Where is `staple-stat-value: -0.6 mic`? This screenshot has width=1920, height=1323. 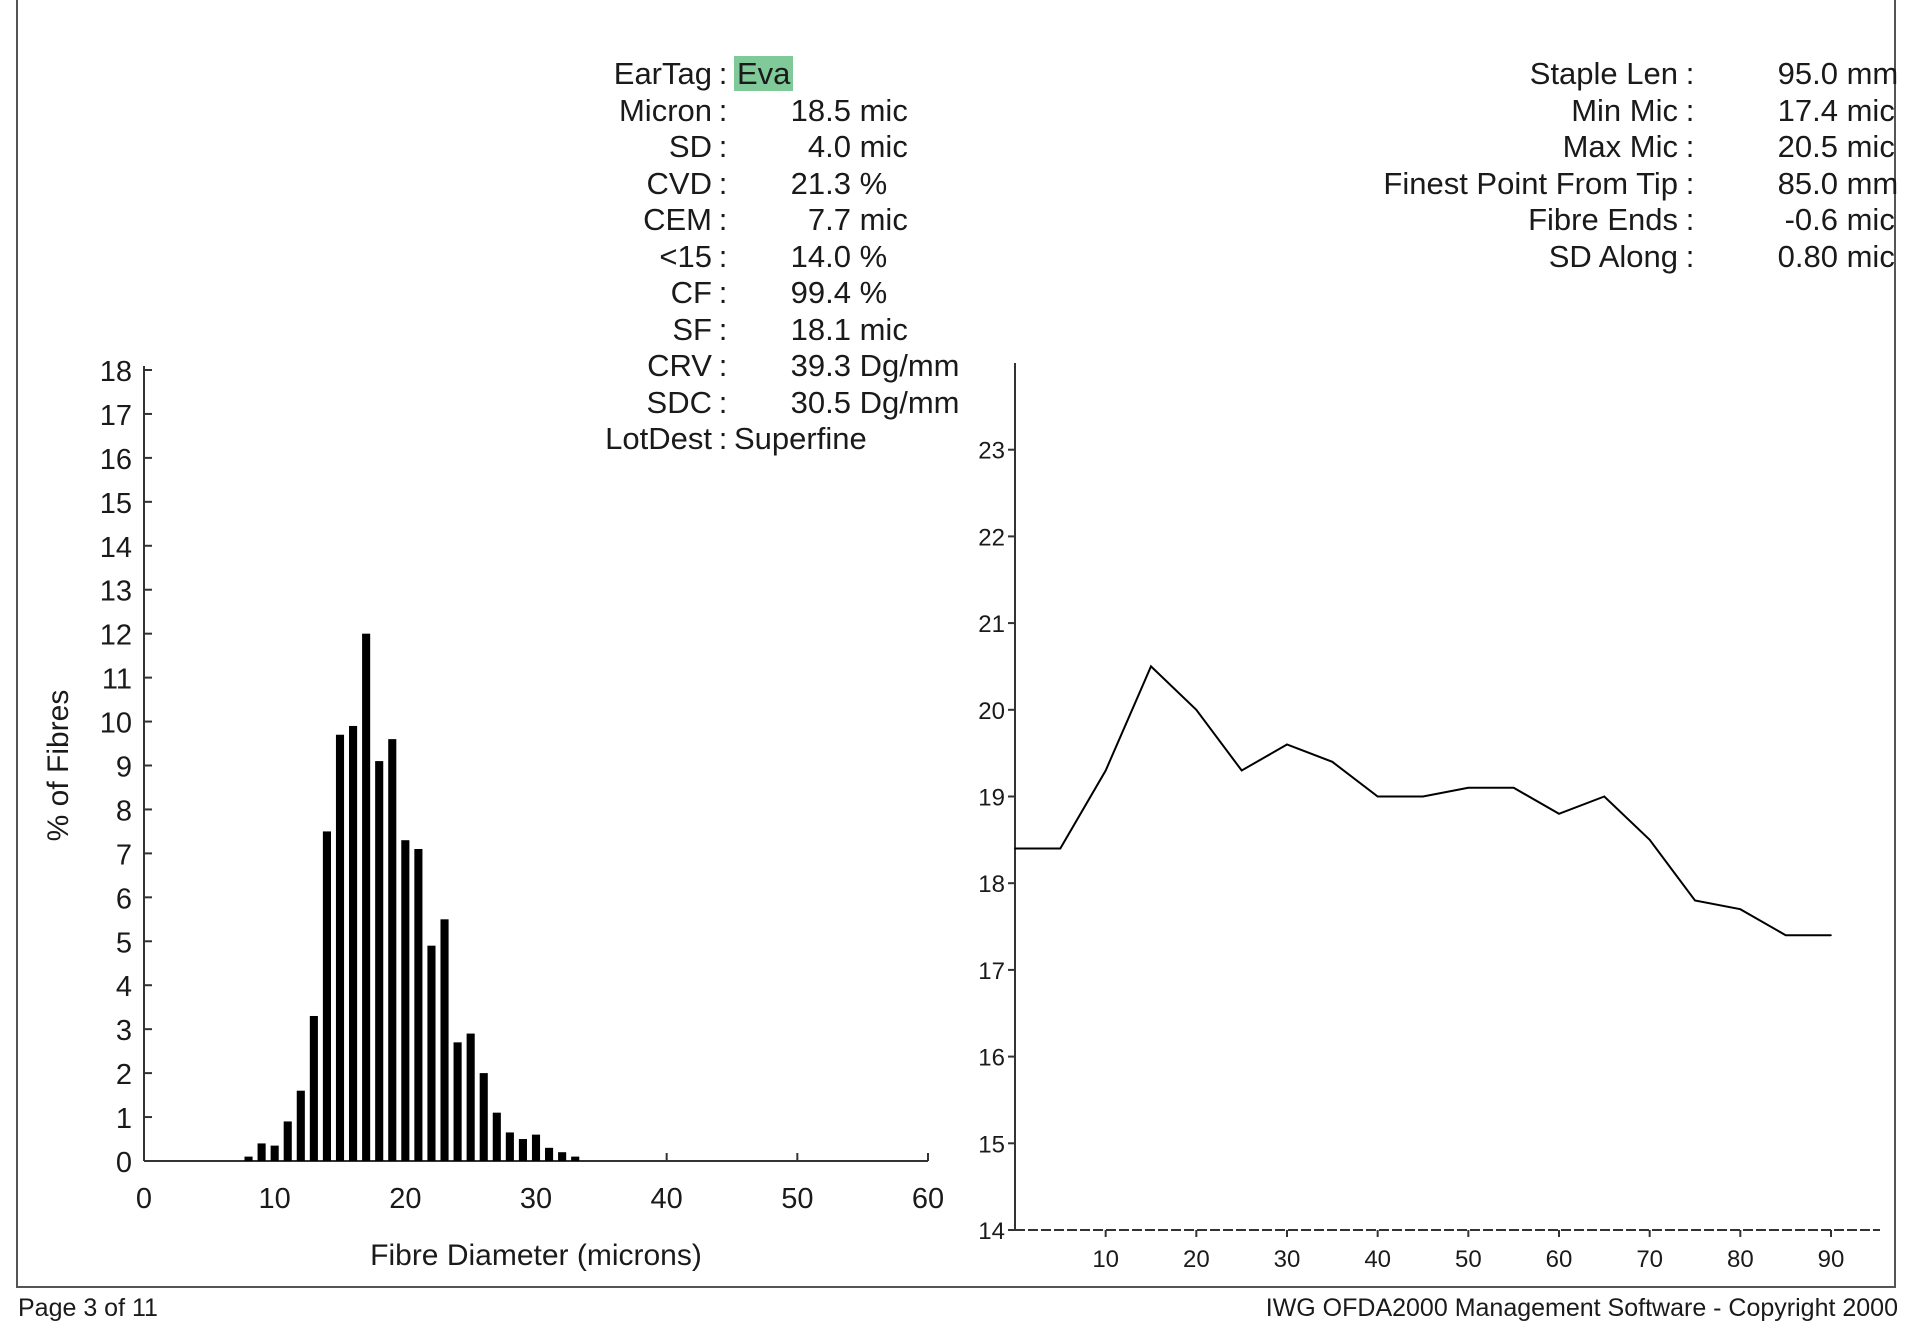 staple-stat-value: -0.6 mic is located at coordinates (1839, 219).